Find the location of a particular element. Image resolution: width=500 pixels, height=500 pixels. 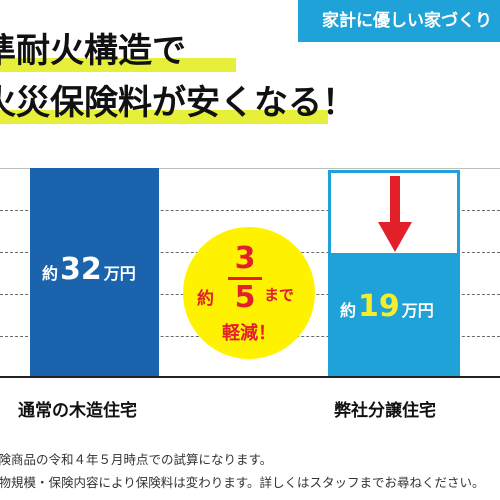

chart-baseline is located at coordinates (250, 377).